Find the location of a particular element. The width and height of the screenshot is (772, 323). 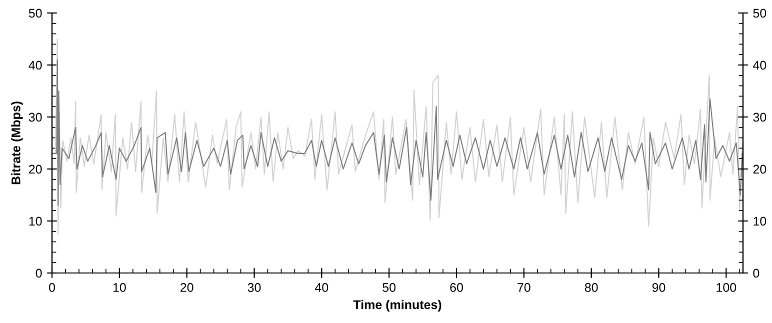

y2-tick-label: 40 is located at coordinates (759, 65).